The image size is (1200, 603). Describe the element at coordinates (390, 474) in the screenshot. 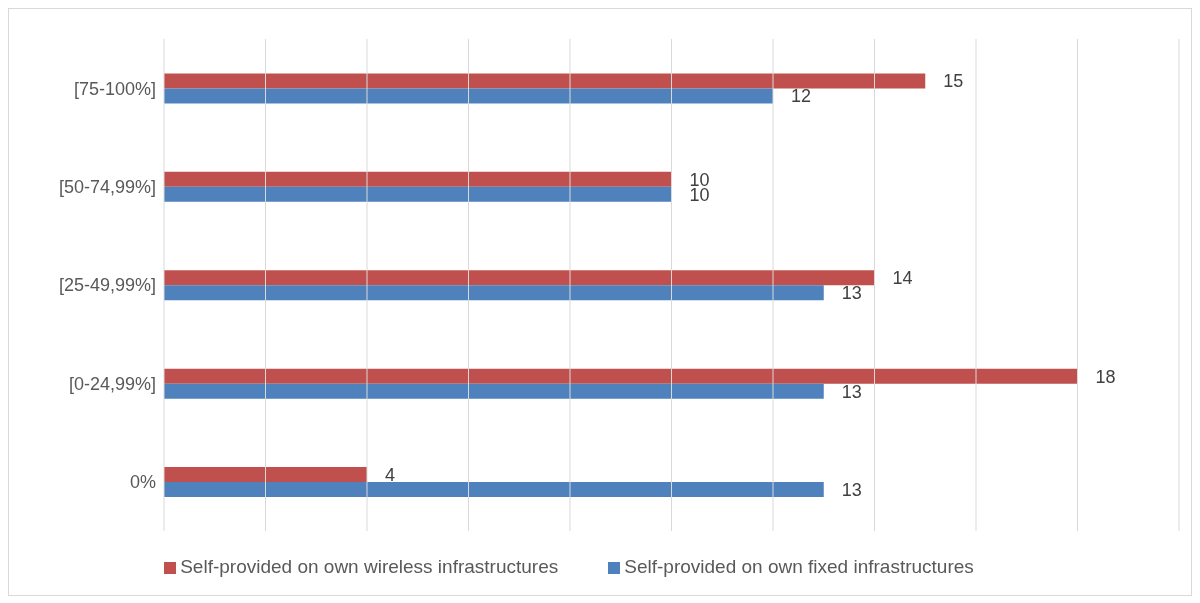

I see `data-label: 4` at that location.